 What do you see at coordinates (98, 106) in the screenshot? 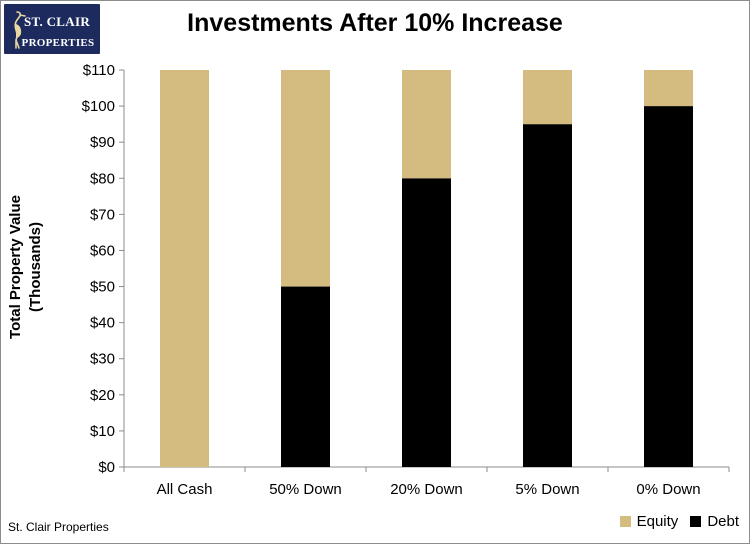
I see `y-tick-label: $100` at bounding box center [98, 106].